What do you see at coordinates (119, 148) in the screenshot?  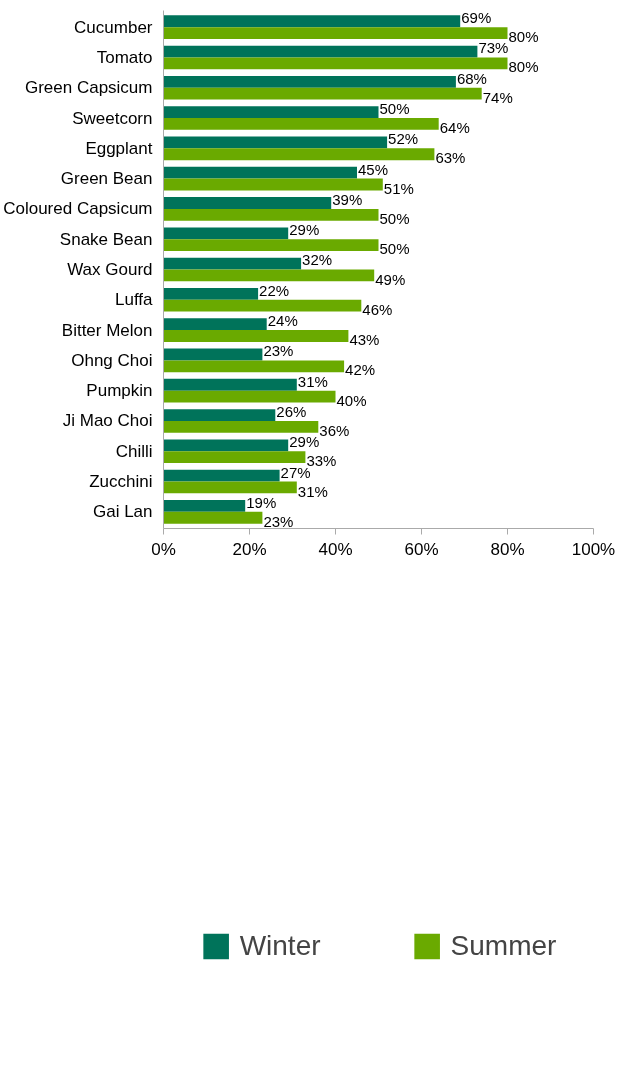 I see `y-tick-label: Eggplant` at bounding box center [119, 148].